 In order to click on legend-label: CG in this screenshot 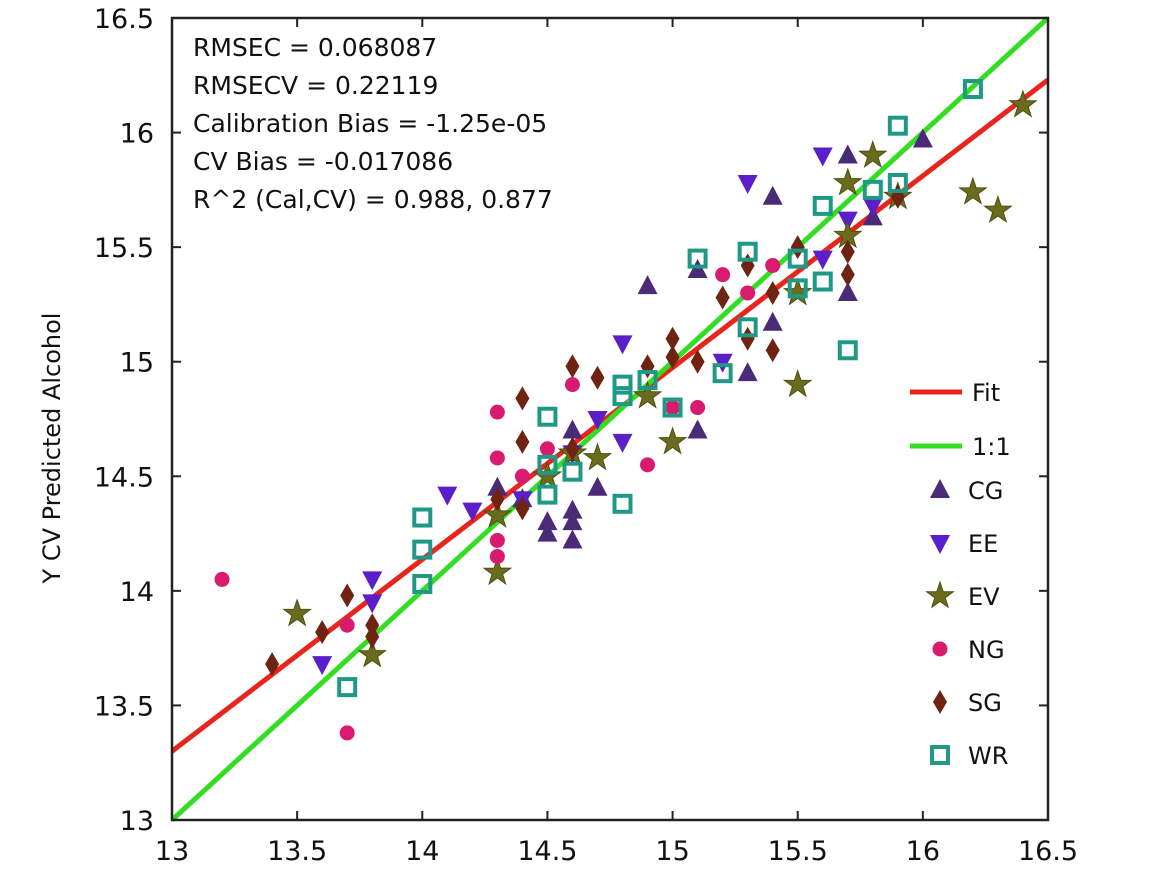, I will do `click(985, 491)`.